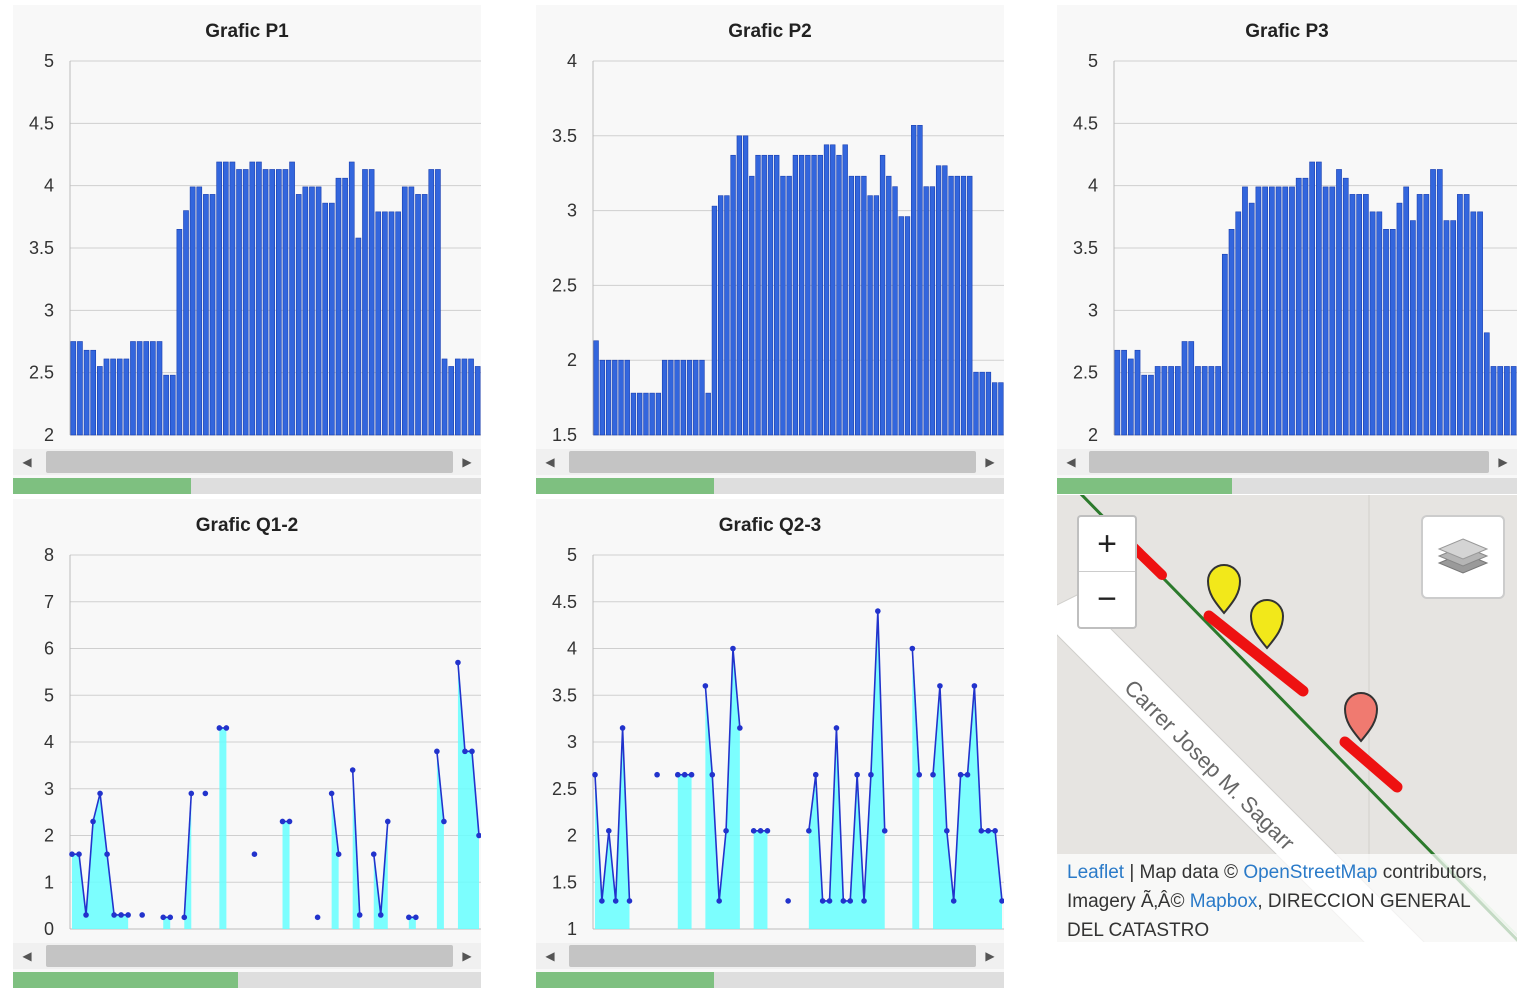 The width and height of the screenshot is (1517, 988). I want to click on chart-title: Grafic Q1-2, so click(247, 525).